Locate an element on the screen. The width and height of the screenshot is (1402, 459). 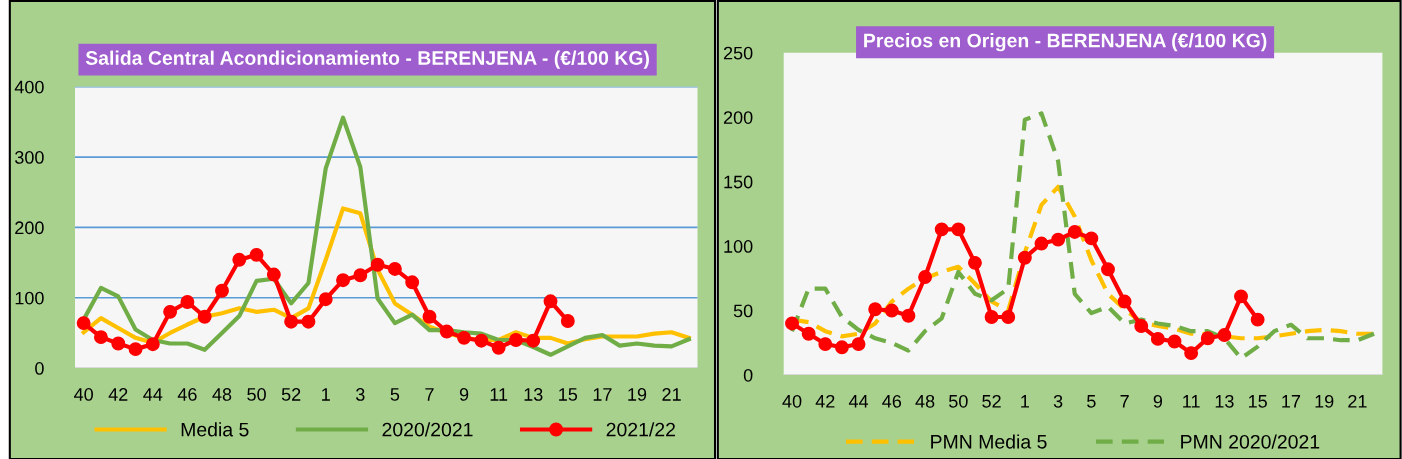
x-tick-label: 50 is located at coordinates (958, 401).